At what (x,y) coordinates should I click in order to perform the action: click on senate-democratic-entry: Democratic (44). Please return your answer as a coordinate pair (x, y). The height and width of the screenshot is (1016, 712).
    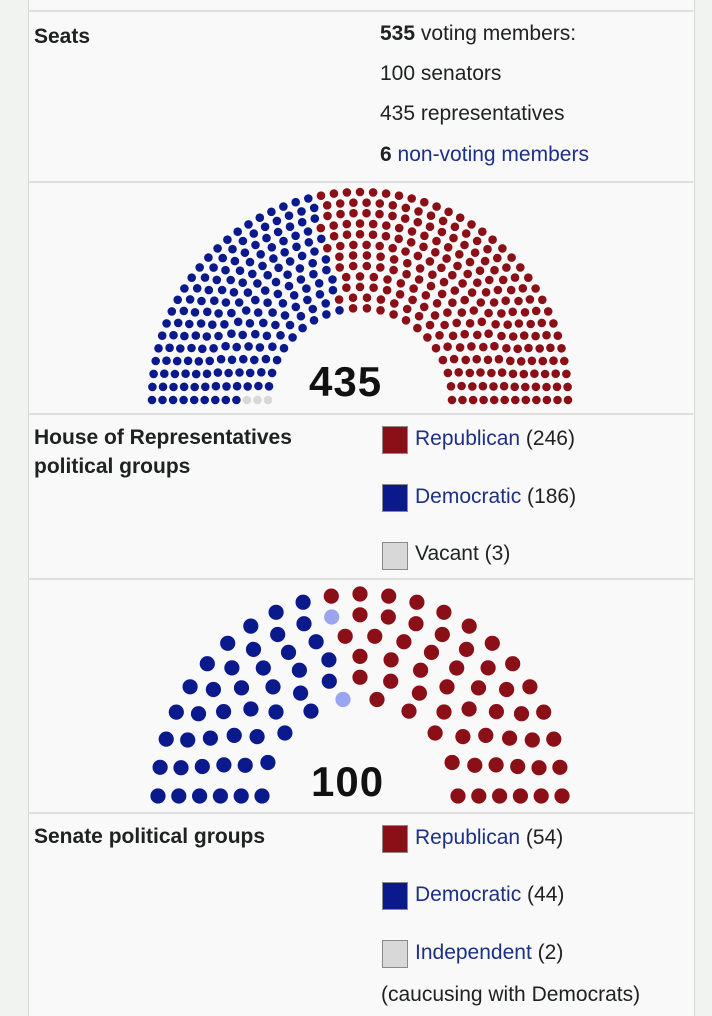
    Looking at the image, I should click on (489, 895).